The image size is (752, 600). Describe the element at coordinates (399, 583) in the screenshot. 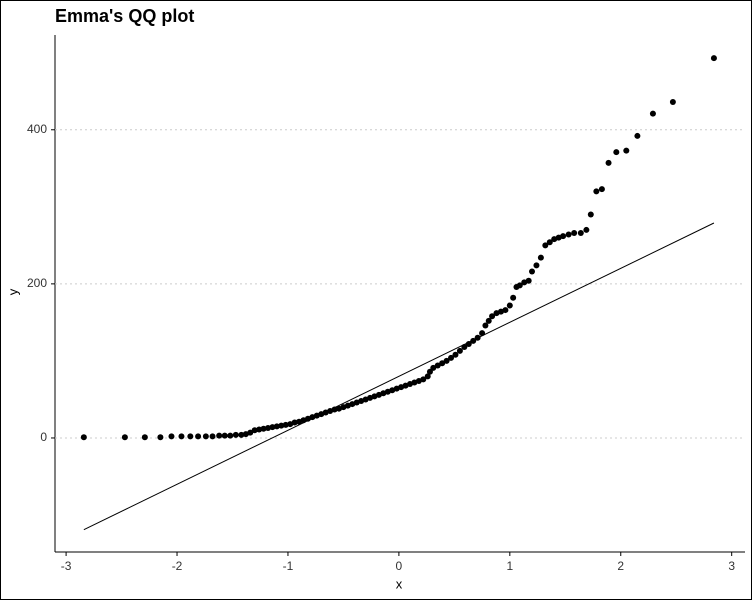

I see `x-axis-title: x` at that location.